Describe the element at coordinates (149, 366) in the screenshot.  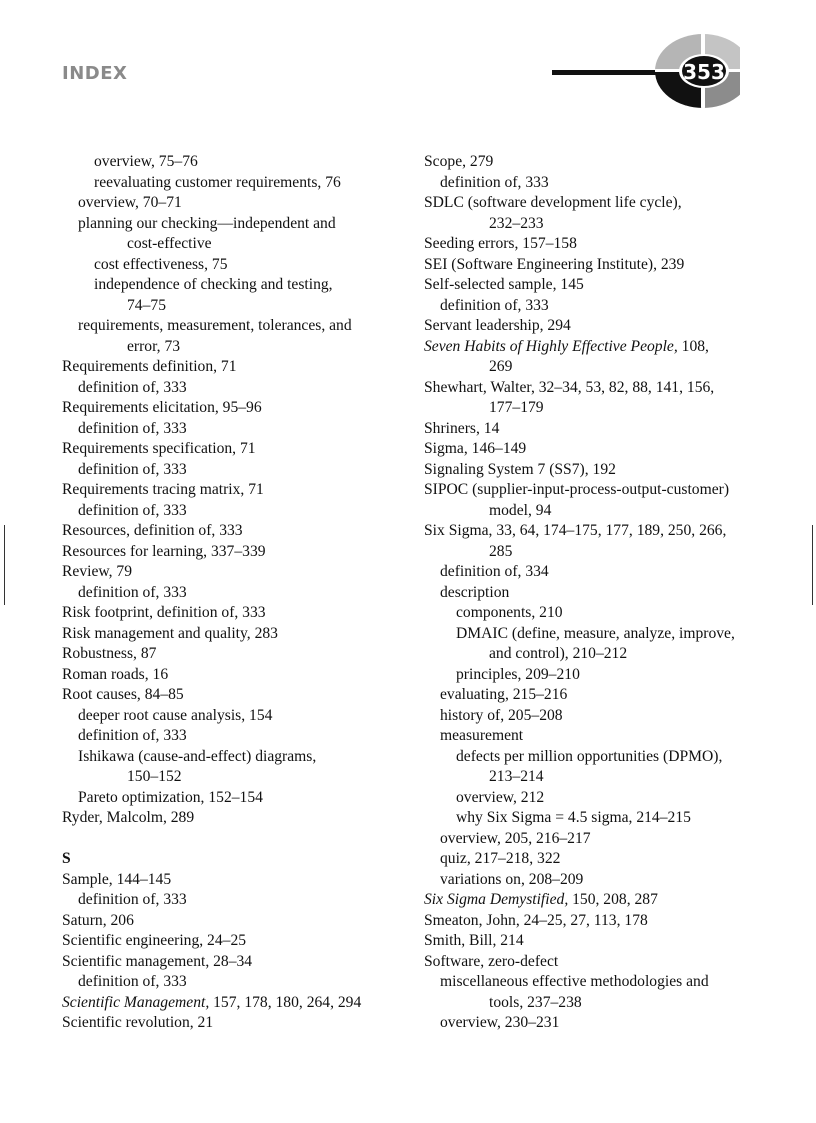
I see `index-entry: Requirements definition, 71` at that location.